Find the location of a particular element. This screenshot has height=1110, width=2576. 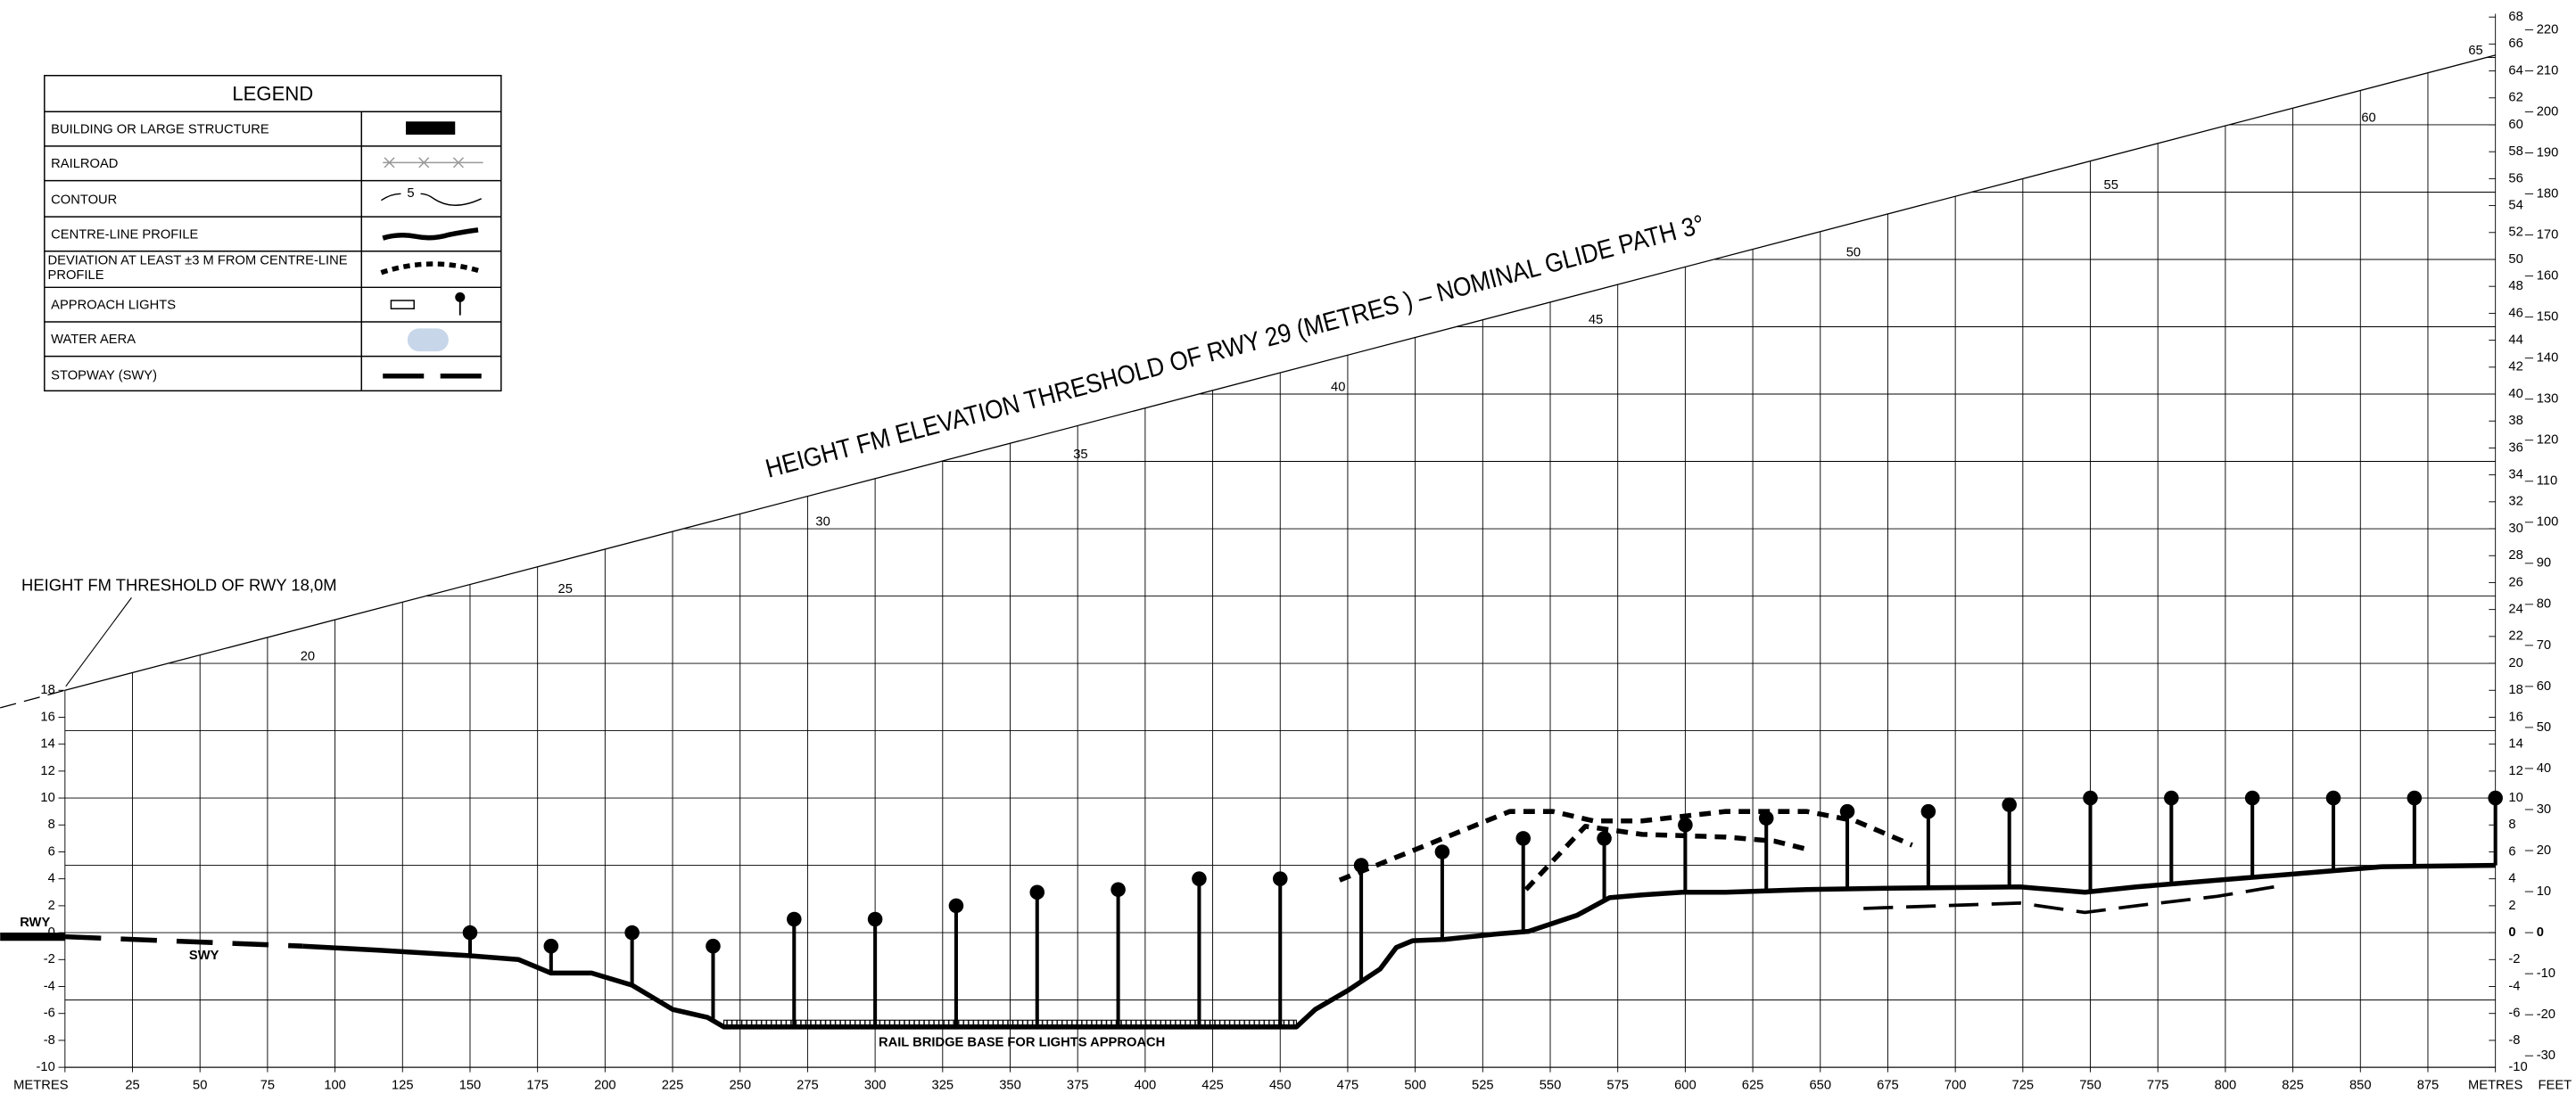

x-tick-label: 175 is located at coordinates (538, 1085).